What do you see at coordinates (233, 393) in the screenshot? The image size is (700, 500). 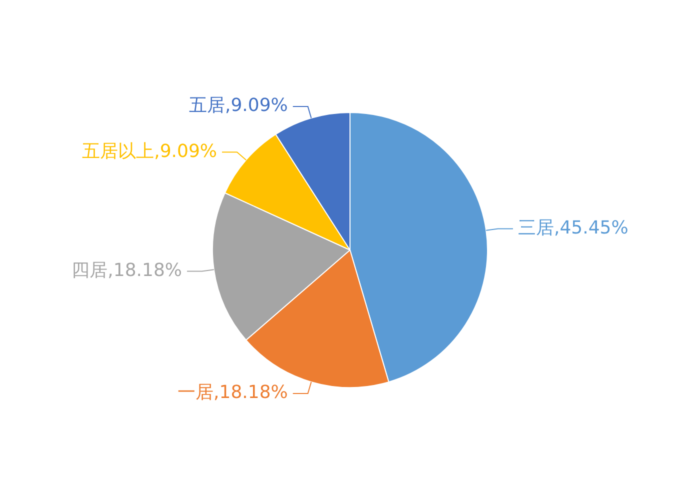 I see `slice-label: 一居,18.18%` at bounding box center [233, 393].